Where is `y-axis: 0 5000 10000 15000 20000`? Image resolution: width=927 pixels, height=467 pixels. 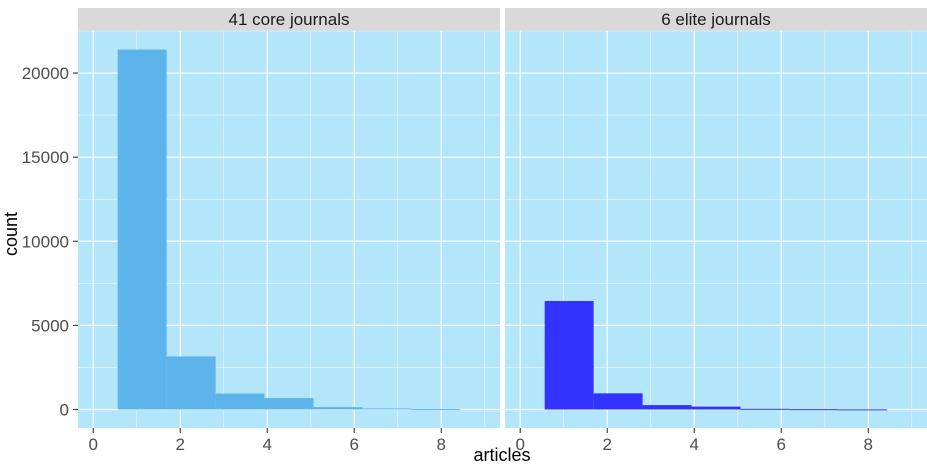
y-axis: 0 5000 10000 15000 20000 is located at coordinates (50, 241).